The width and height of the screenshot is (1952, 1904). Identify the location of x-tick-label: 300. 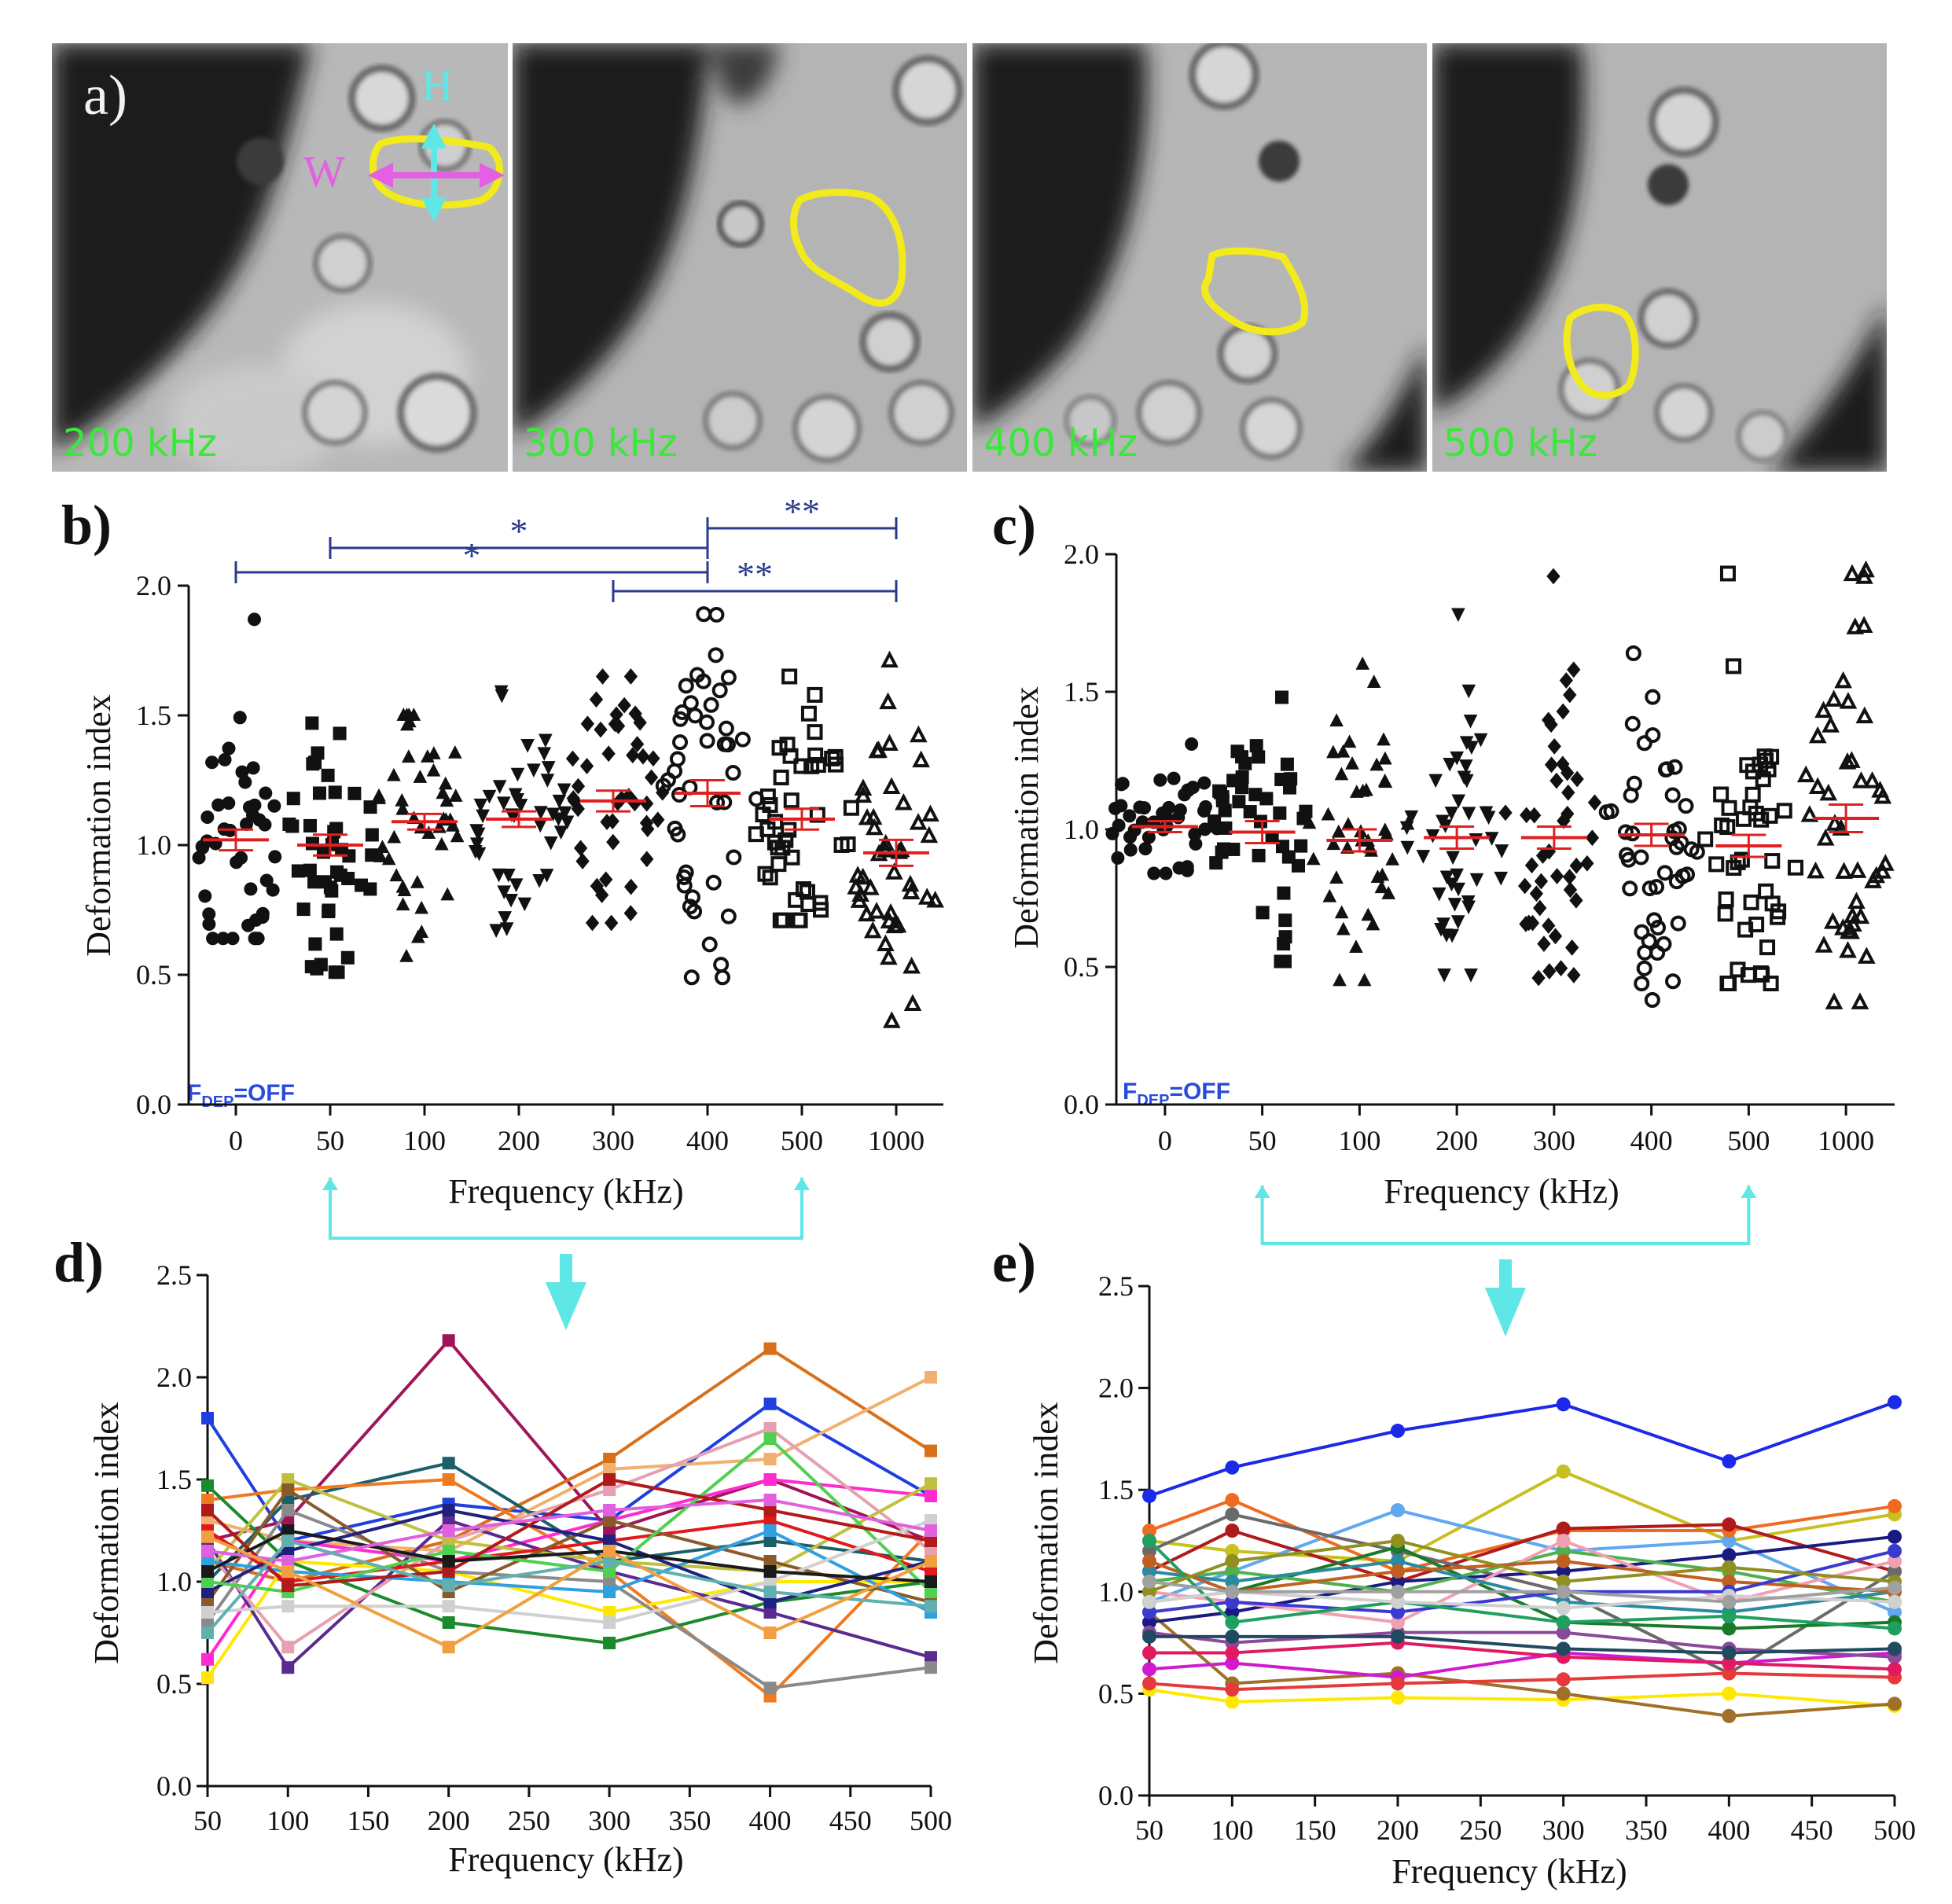
(1563, 1830).